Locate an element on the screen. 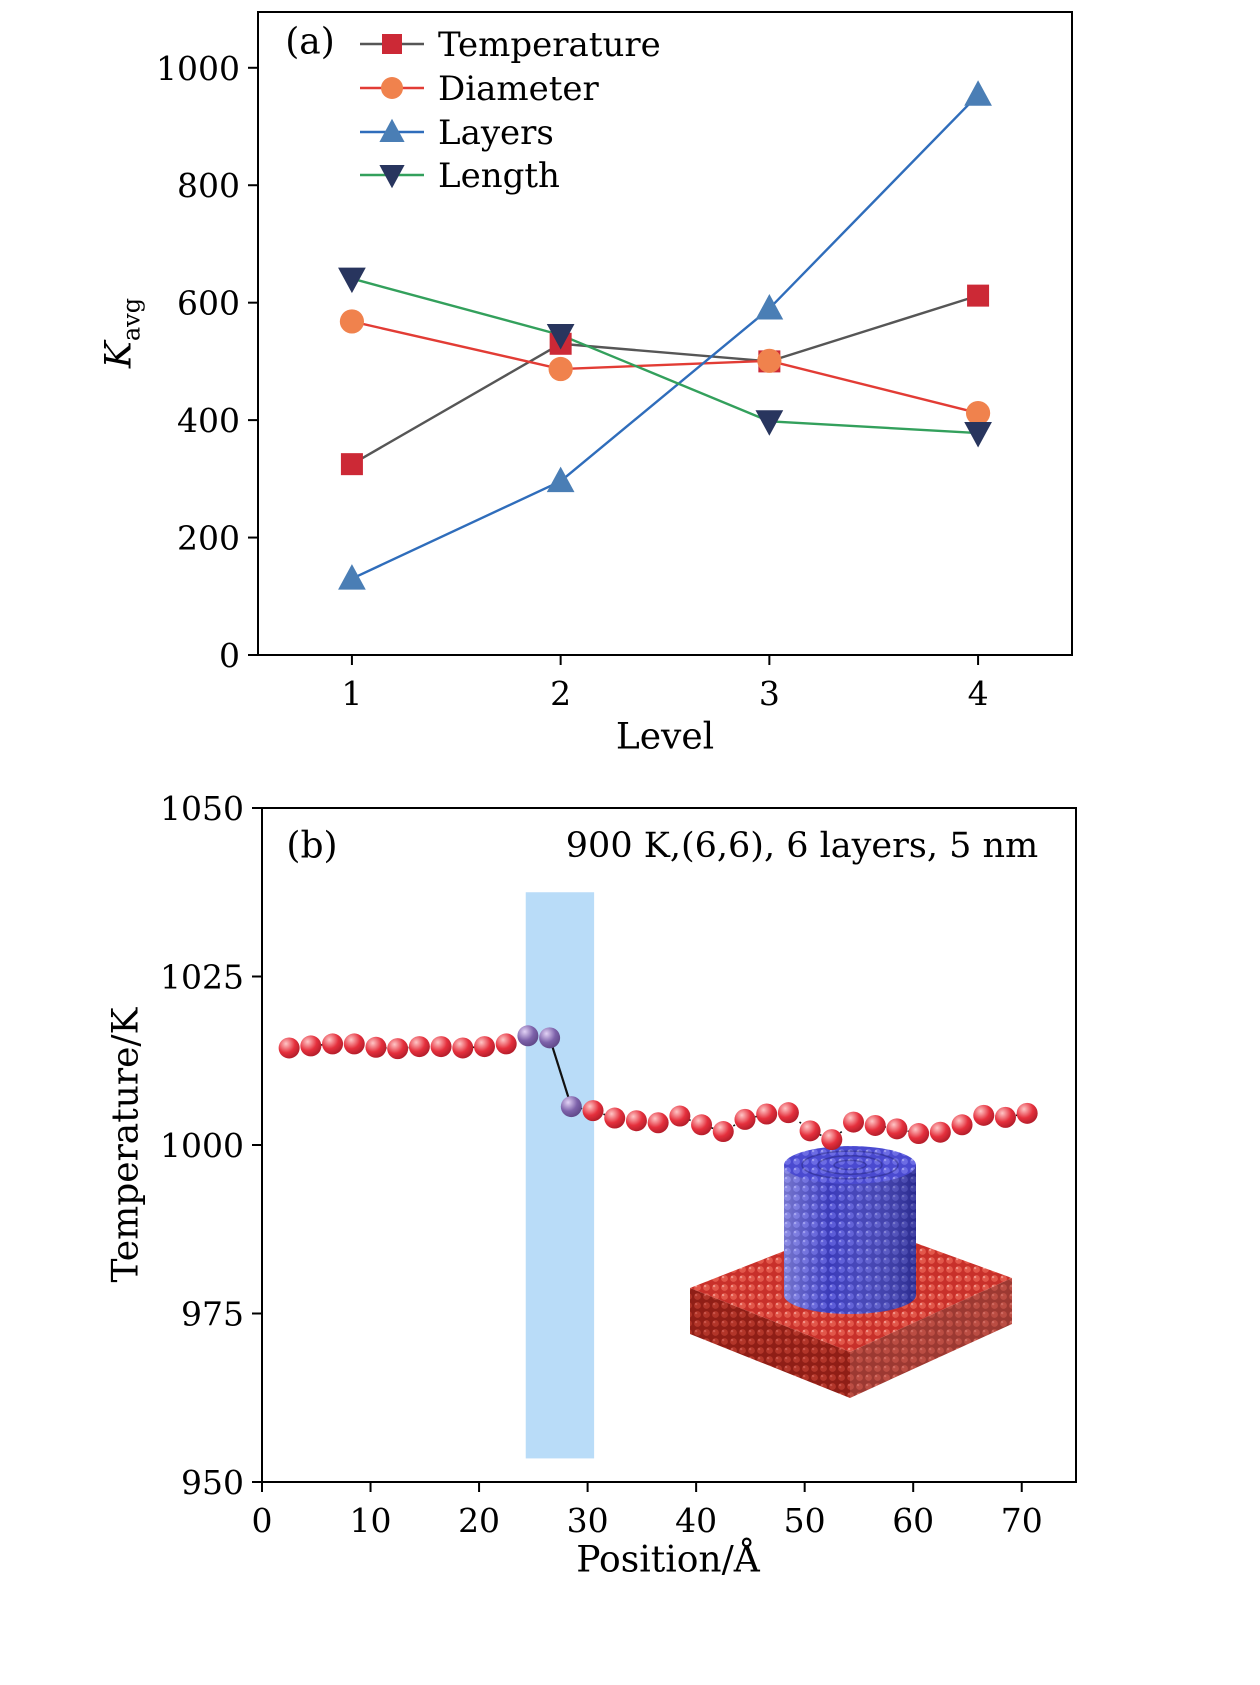 Image resolution: width=1260 pixels, height=1685 pixels. y-tick-label: 800 is located at coordinates (208, 185).